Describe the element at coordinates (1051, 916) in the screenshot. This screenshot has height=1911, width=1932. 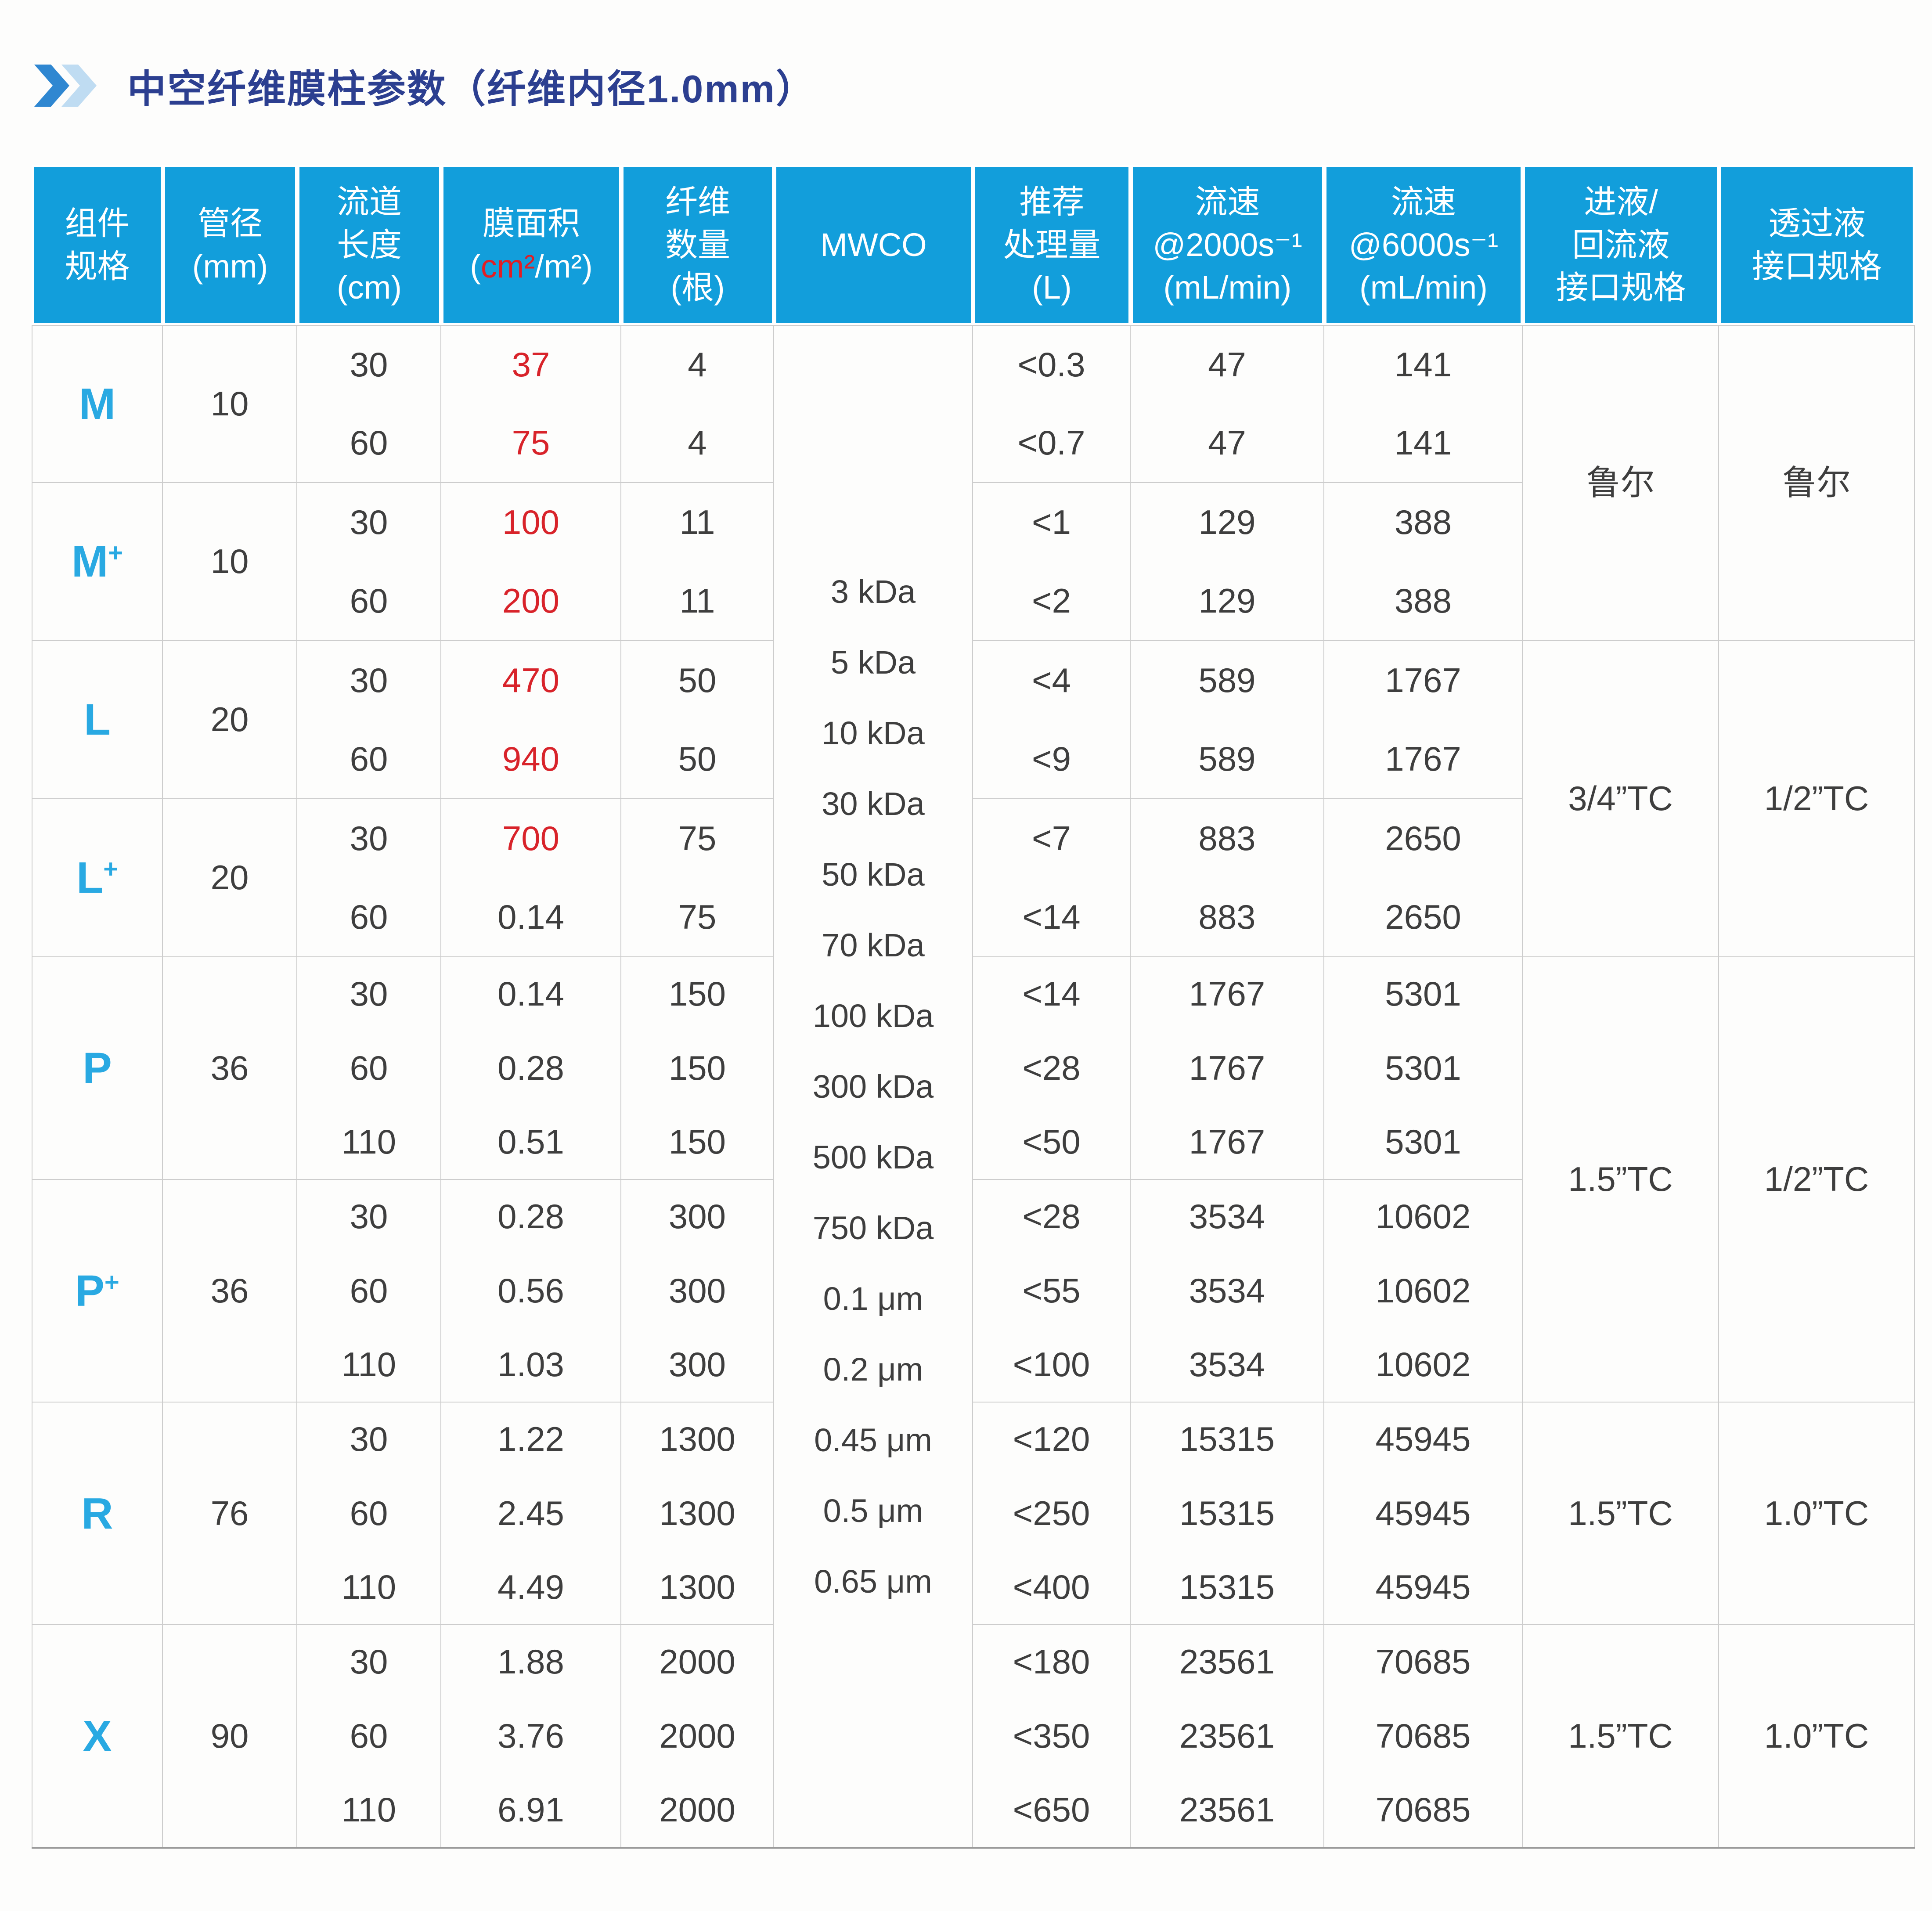
I see `volume-value: <14` at that location.